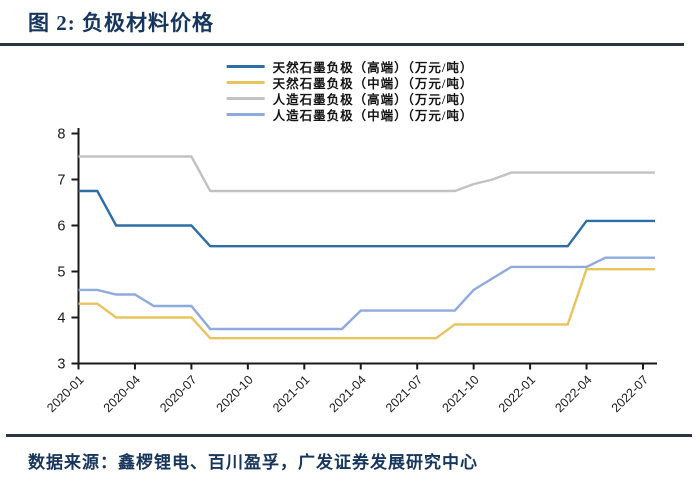 The image size is (700, 484). I want to click on footer-rule, so click(349, 435).